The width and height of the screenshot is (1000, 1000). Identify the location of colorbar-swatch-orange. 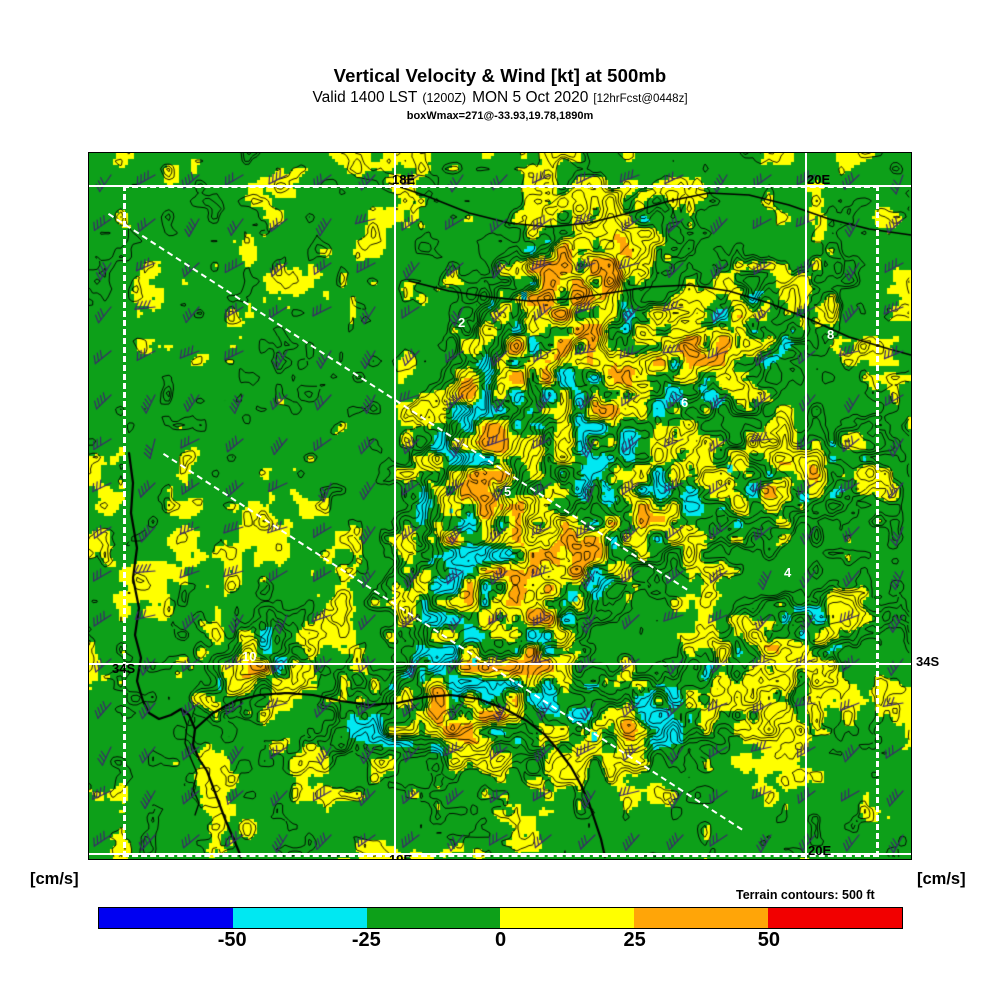
(701, 918).